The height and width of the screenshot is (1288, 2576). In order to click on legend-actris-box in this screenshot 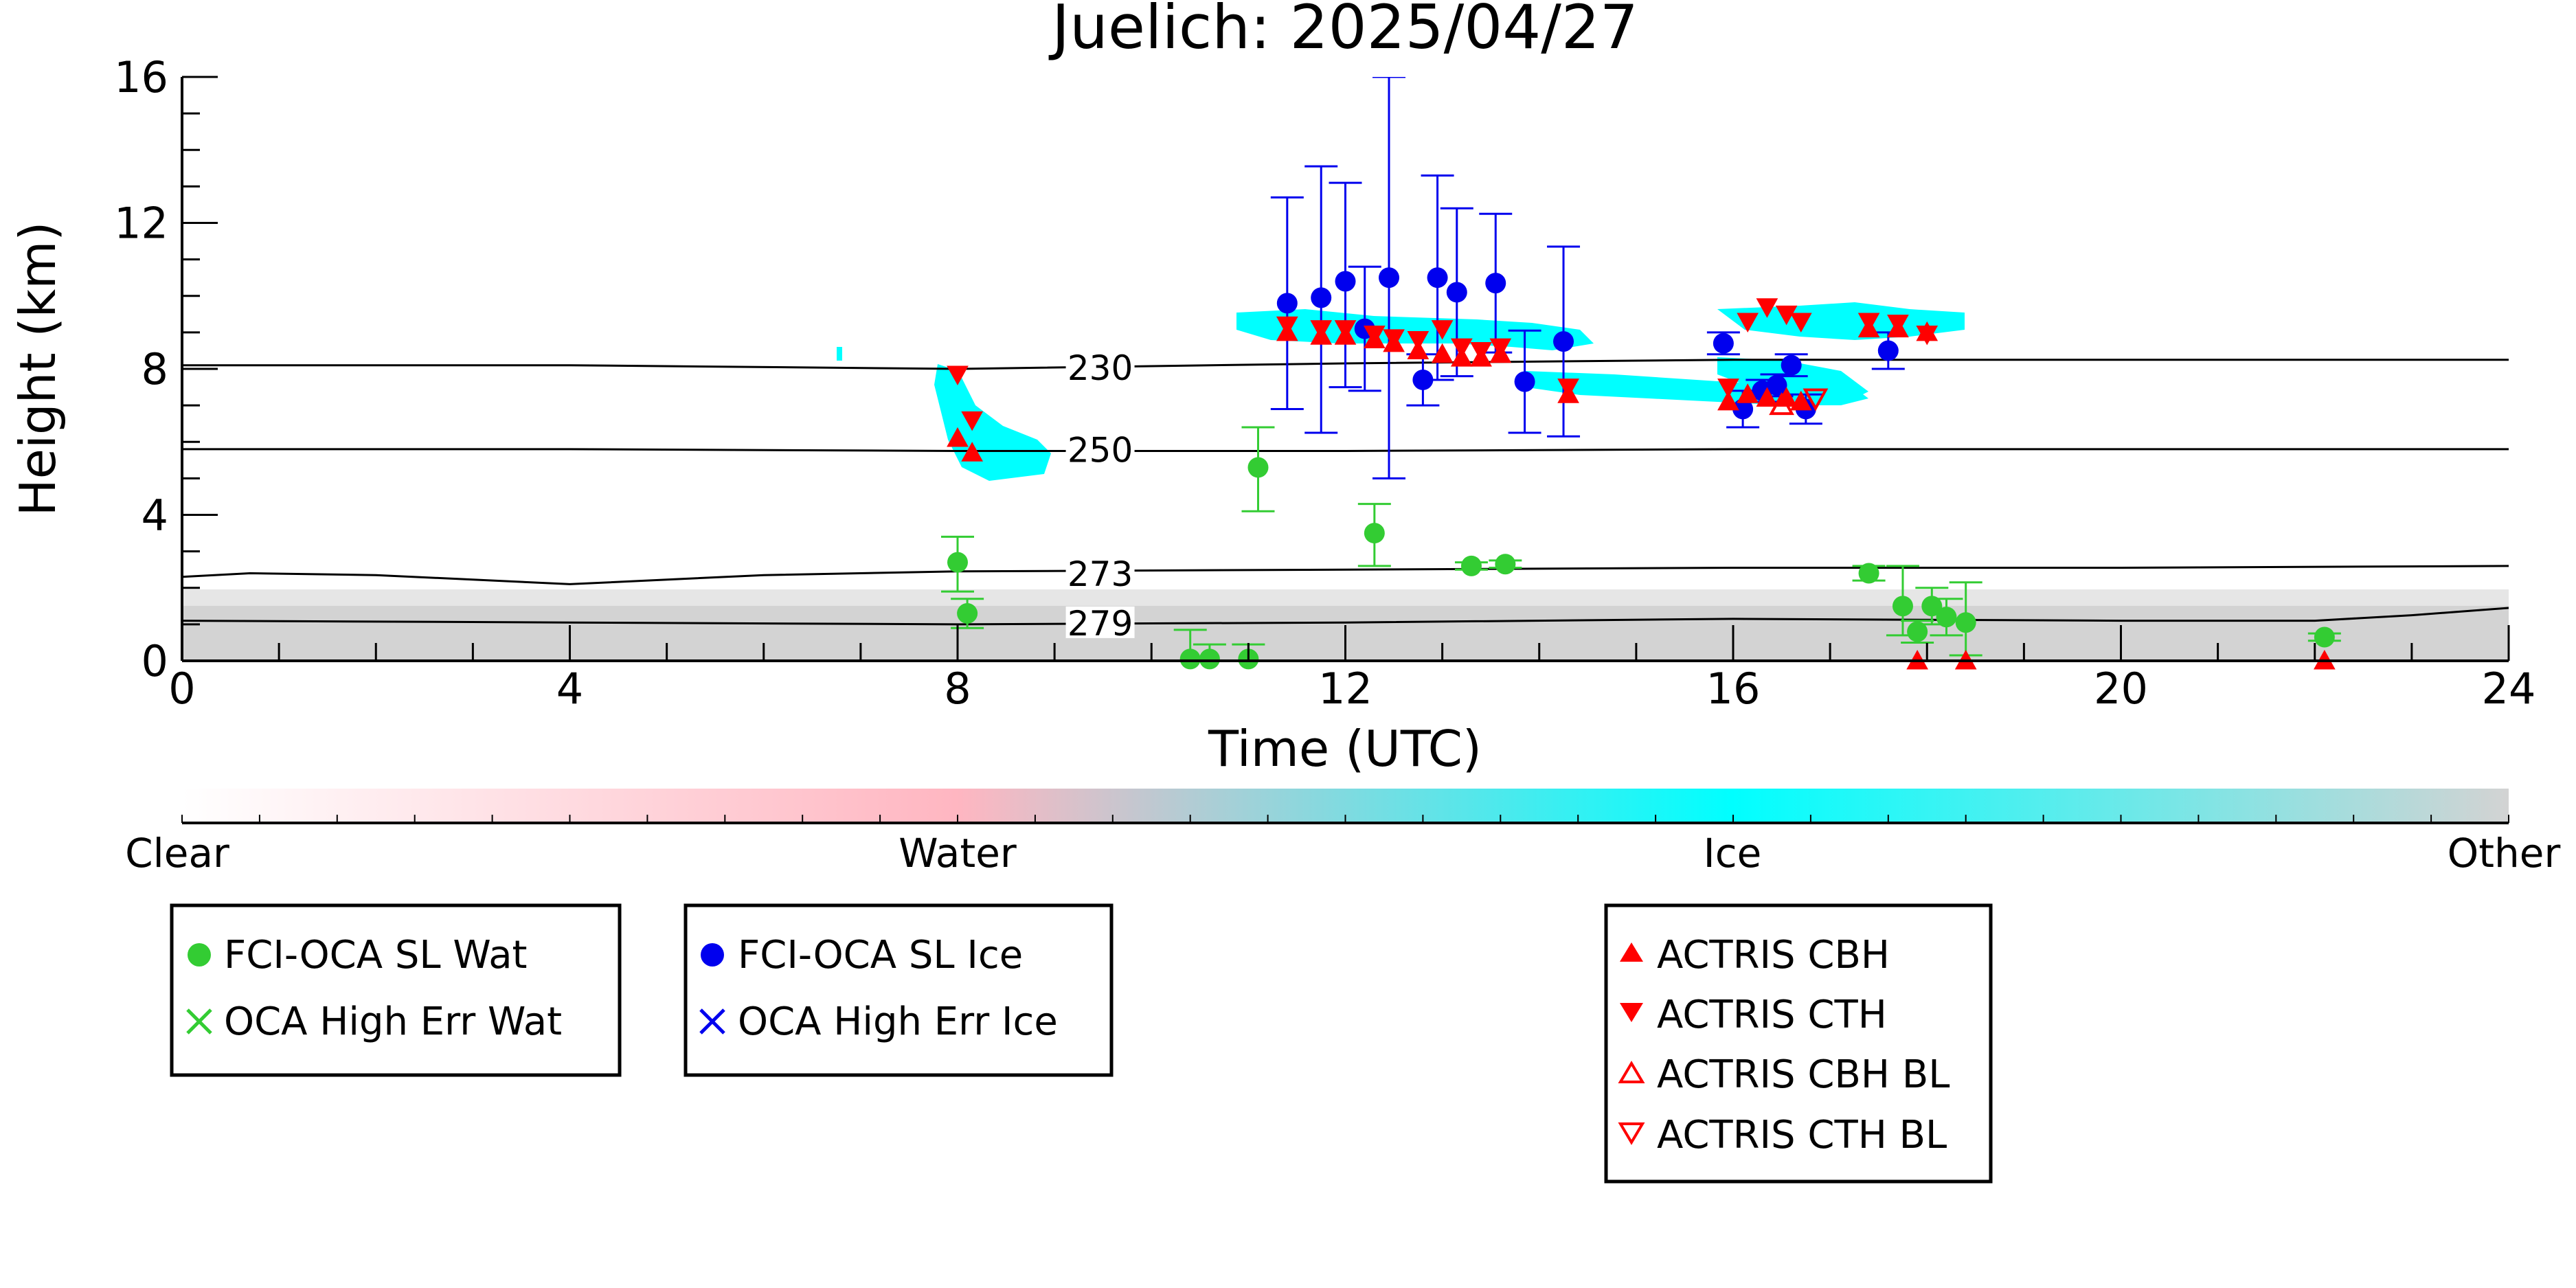, I will do `click(1798, 1043)`.